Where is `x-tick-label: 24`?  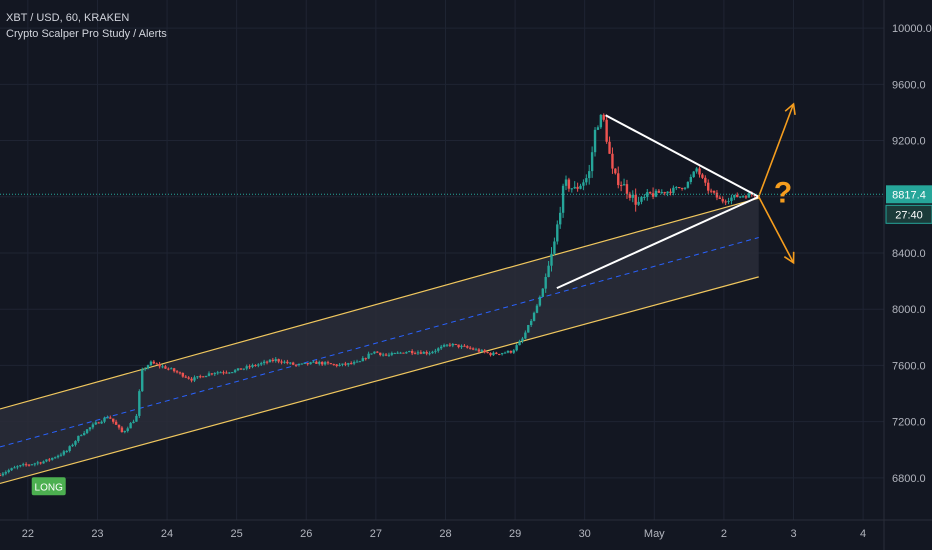
x-tick-label: 24 is located at coordinates (167, 534).